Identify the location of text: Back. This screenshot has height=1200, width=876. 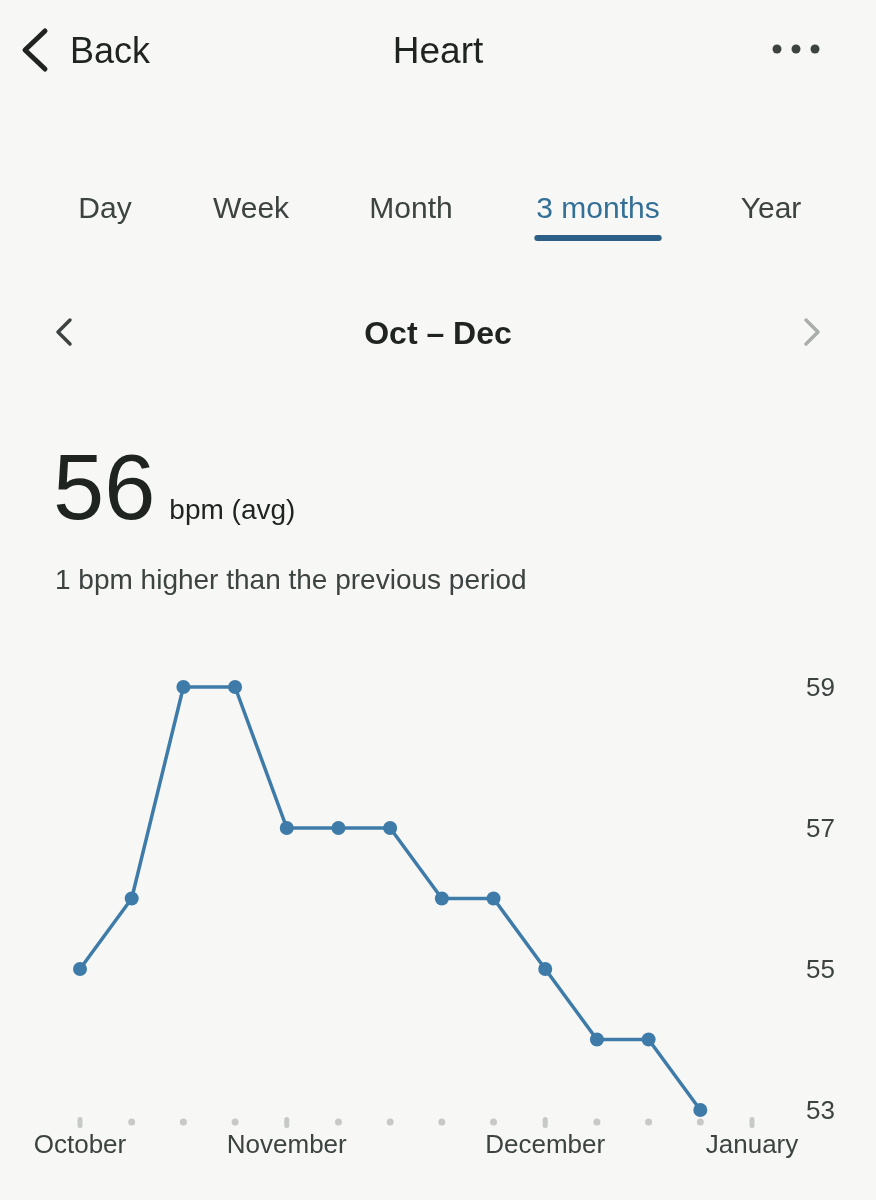
(111, 50).